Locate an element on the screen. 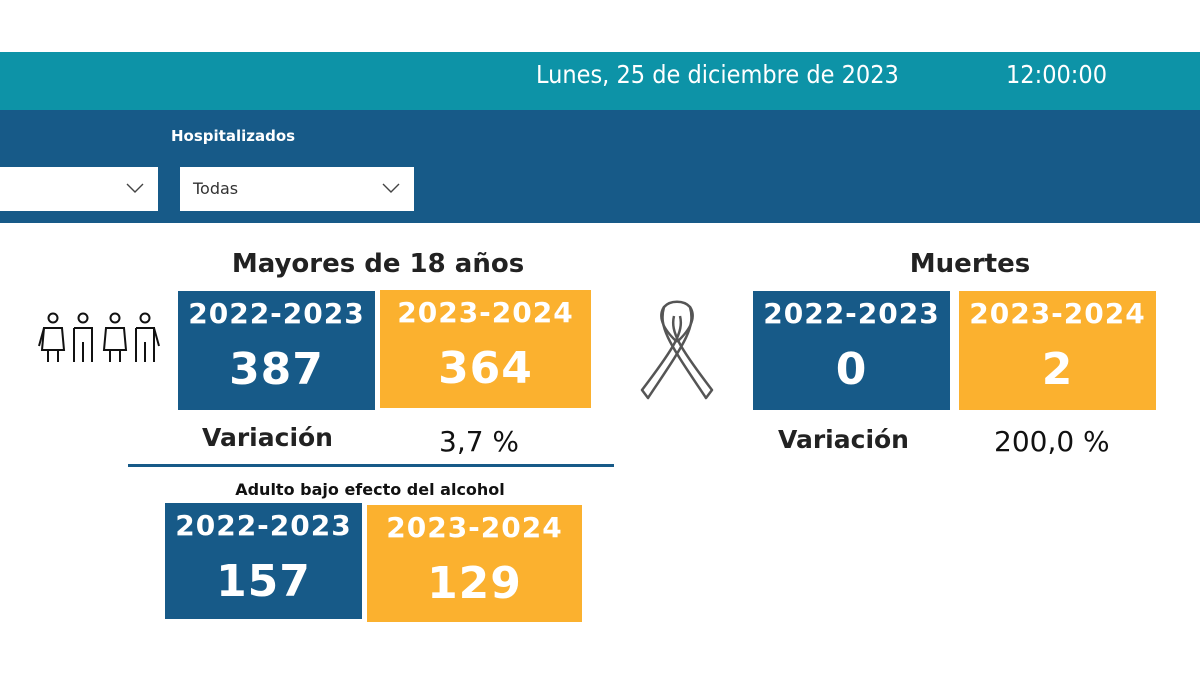  mayores-variation-label: Variación is located at coordinates (267, 437).